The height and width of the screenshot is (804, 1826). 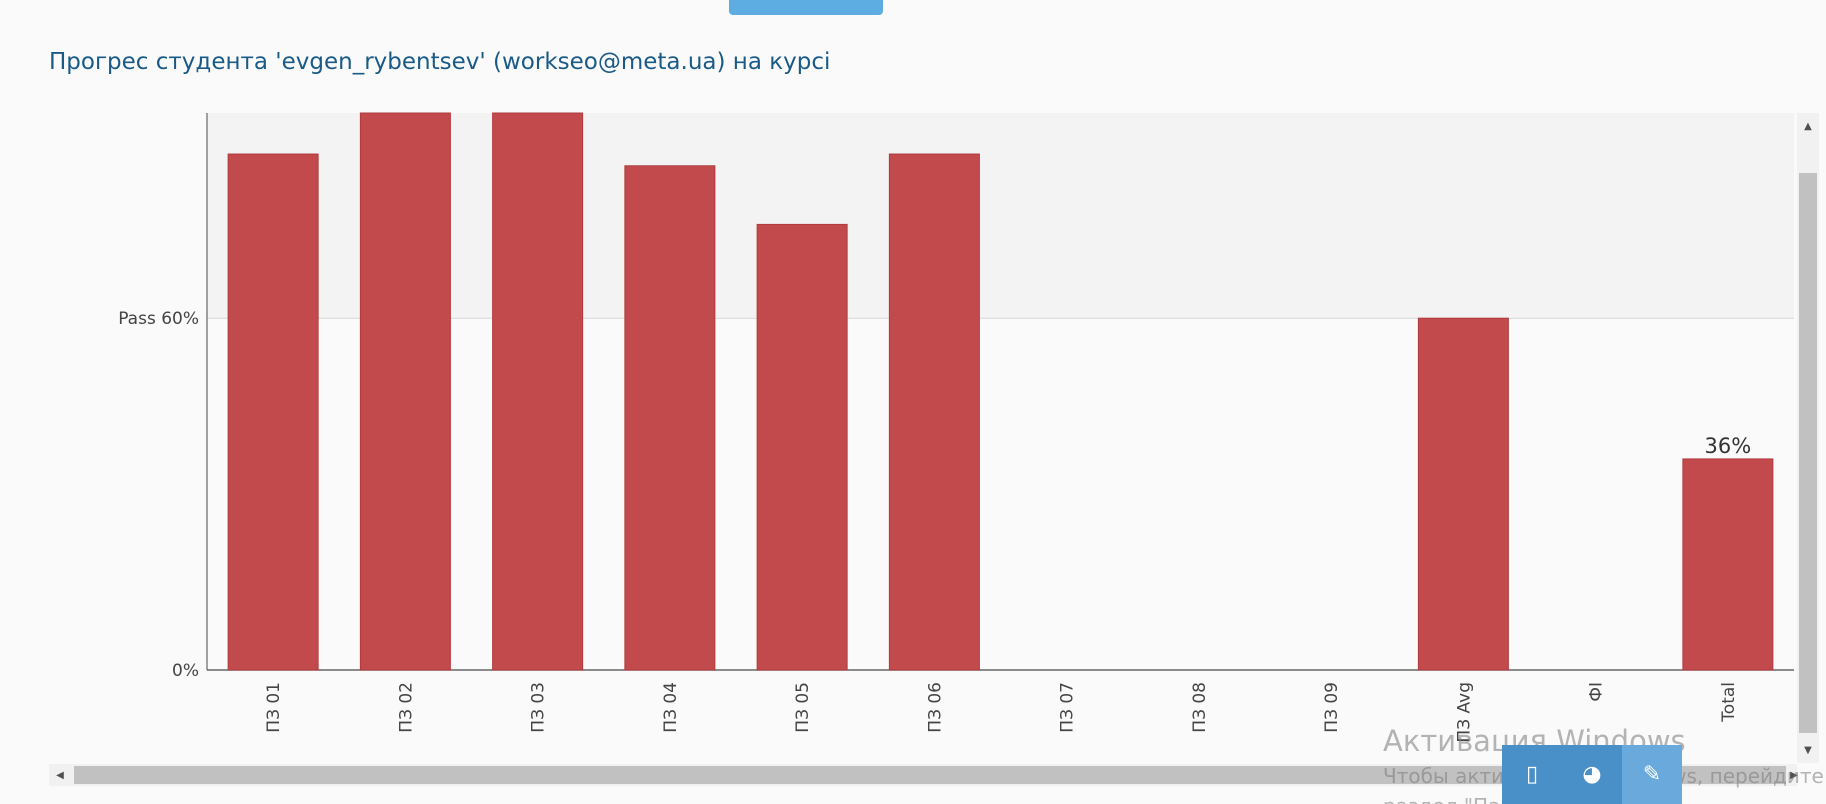 What do you see at coordinates (60, 775) in the screenshot?
I see `scroll-left-arrow-icon: ◀` at bounding box center [60, 775].